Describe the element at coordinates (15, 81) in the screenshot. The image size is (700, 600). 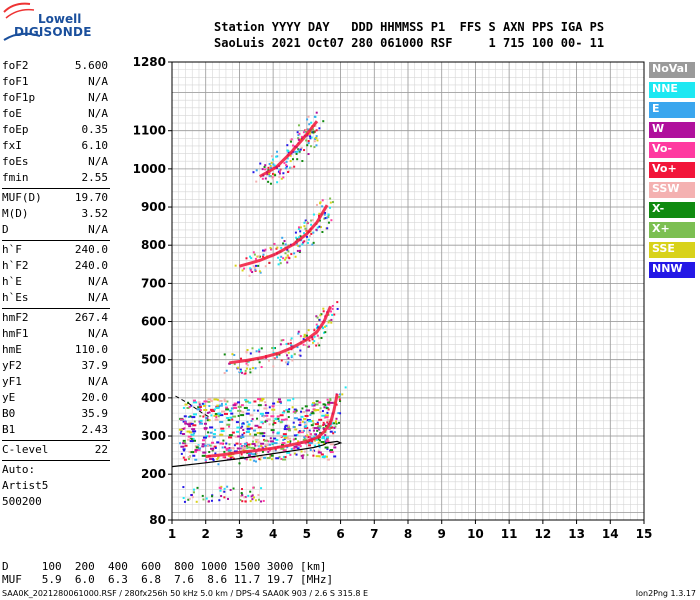
I see `param-label: foF1` at that location.